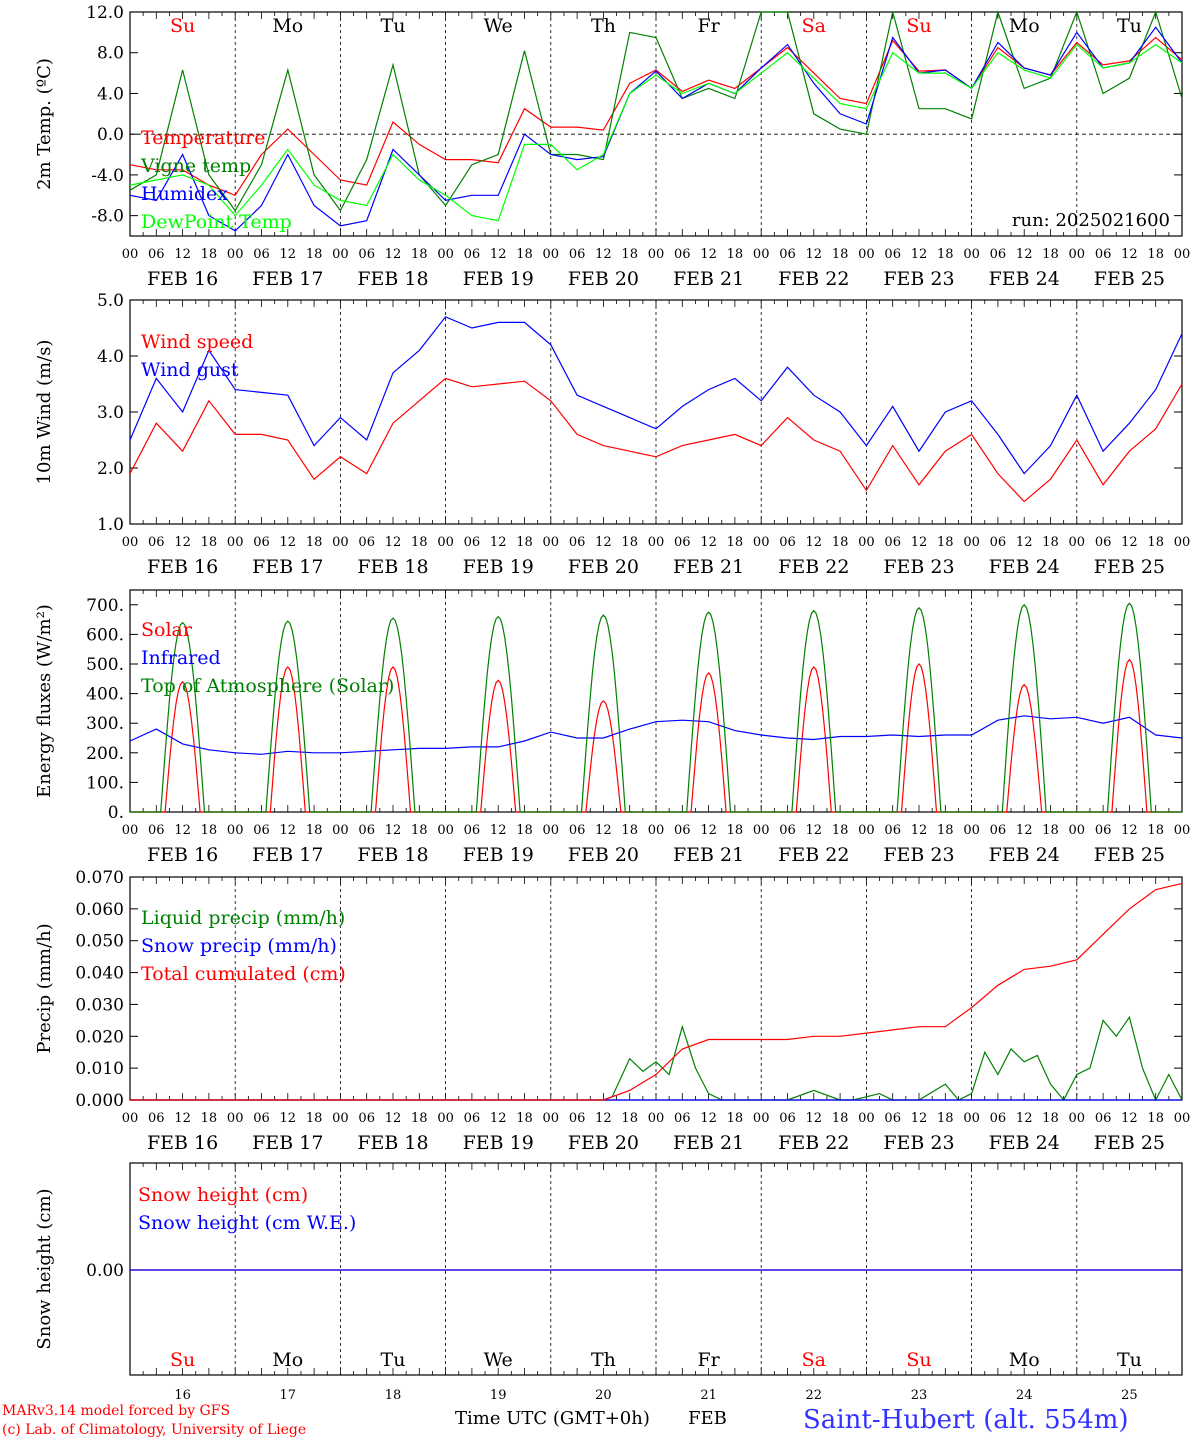  What do you see at coordinates (195, 166) in the screenshot?
I see `legend-entry: Vigne temp` at bounding box center [195, 166].